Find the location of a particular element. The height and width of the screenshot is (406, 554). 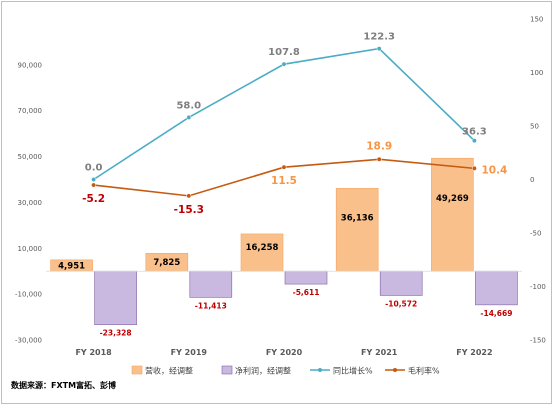

revenue-data-label: 16,258 is located at coordinates (262, 248).